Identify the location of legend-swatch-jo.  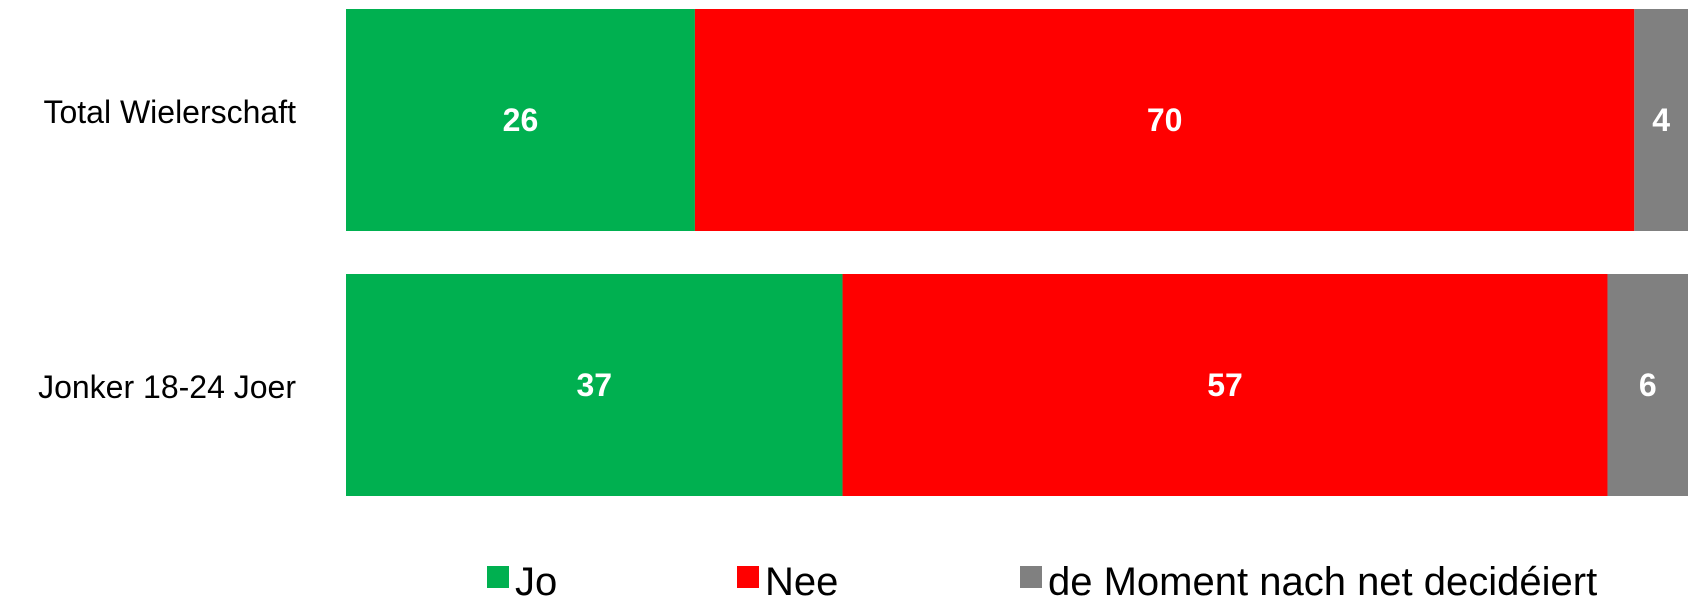
(498, 577).